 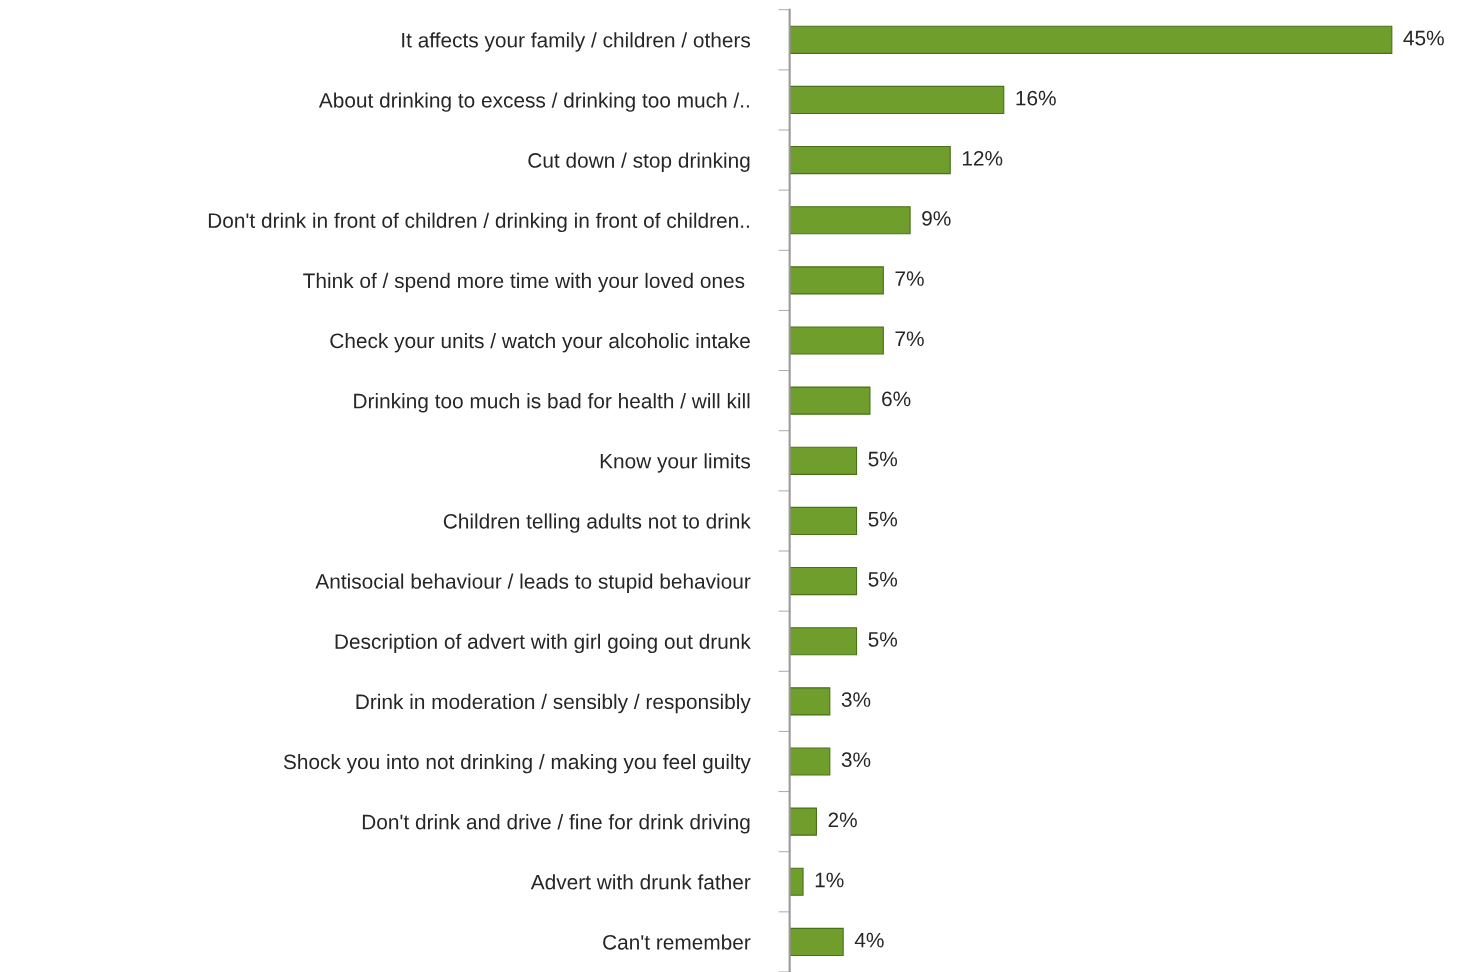 I want to click on data-label: 1%, so click(x=829, y=880).